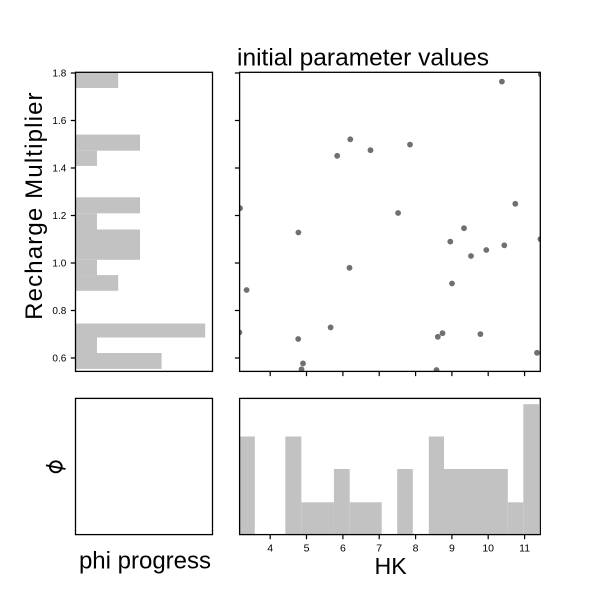 This screenshot has width=600, height=600. Describe the element at coordinates (488, 548) in the screenshot. I see `svg-text: 10` at that location.